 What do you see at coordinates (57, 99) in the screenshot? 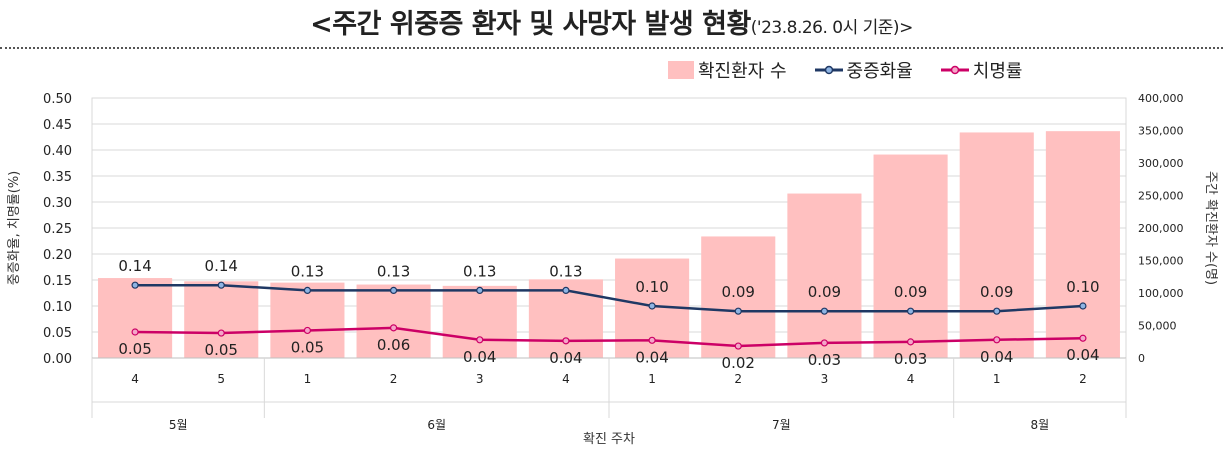
I see `y-left-tick-label: 0.50` at bounding box center [57, 99].